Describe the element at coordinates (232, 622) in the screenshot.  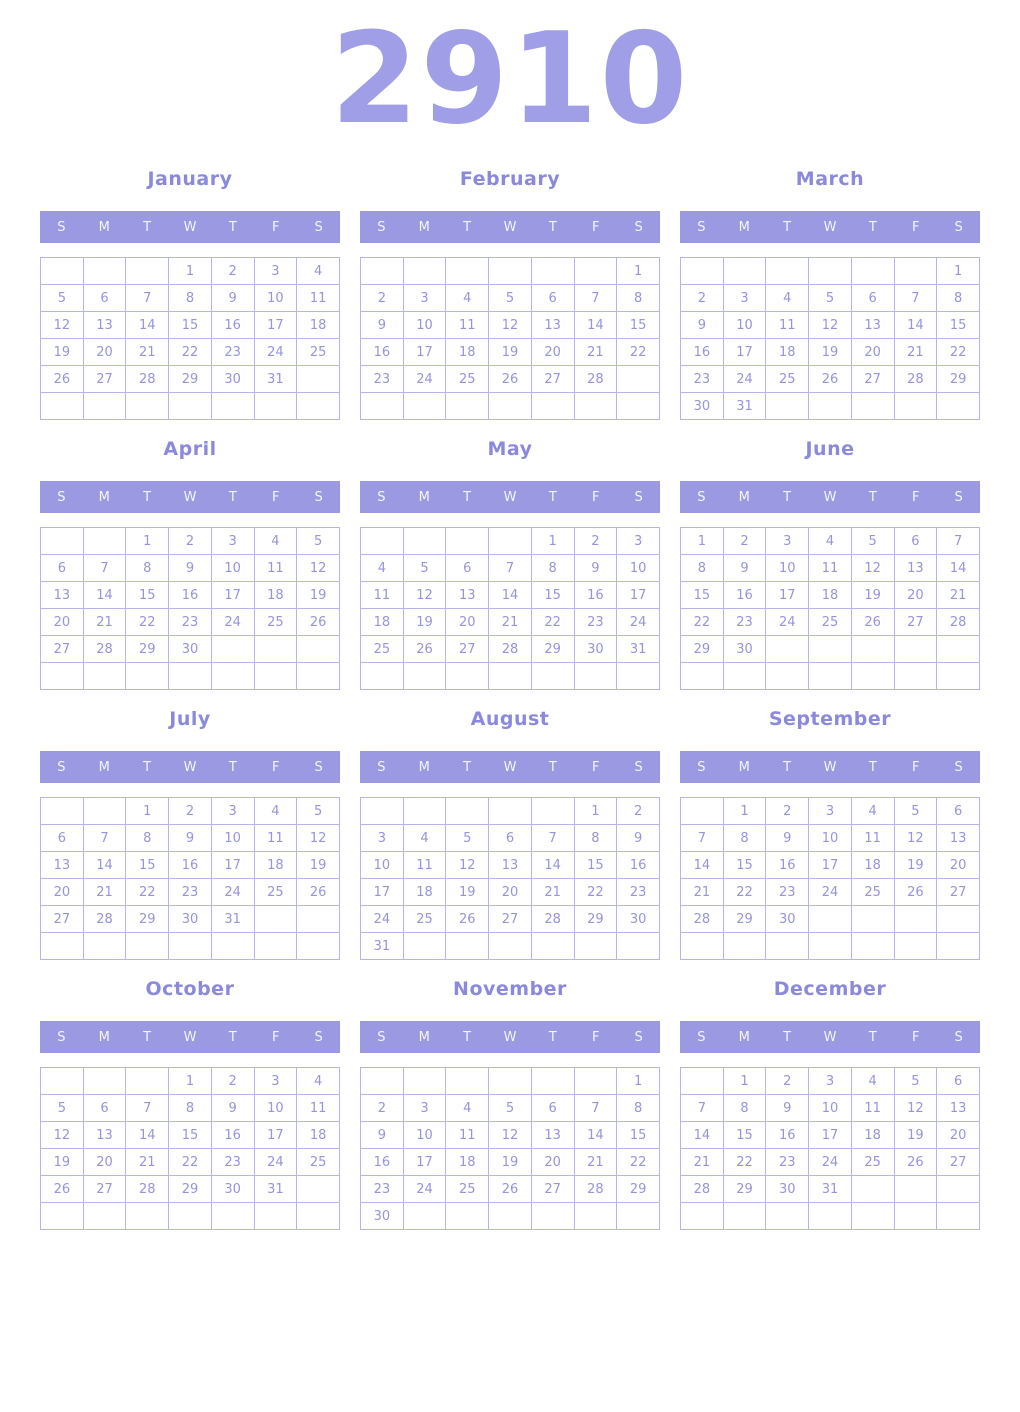
I see `date-cell: 24` at that location.